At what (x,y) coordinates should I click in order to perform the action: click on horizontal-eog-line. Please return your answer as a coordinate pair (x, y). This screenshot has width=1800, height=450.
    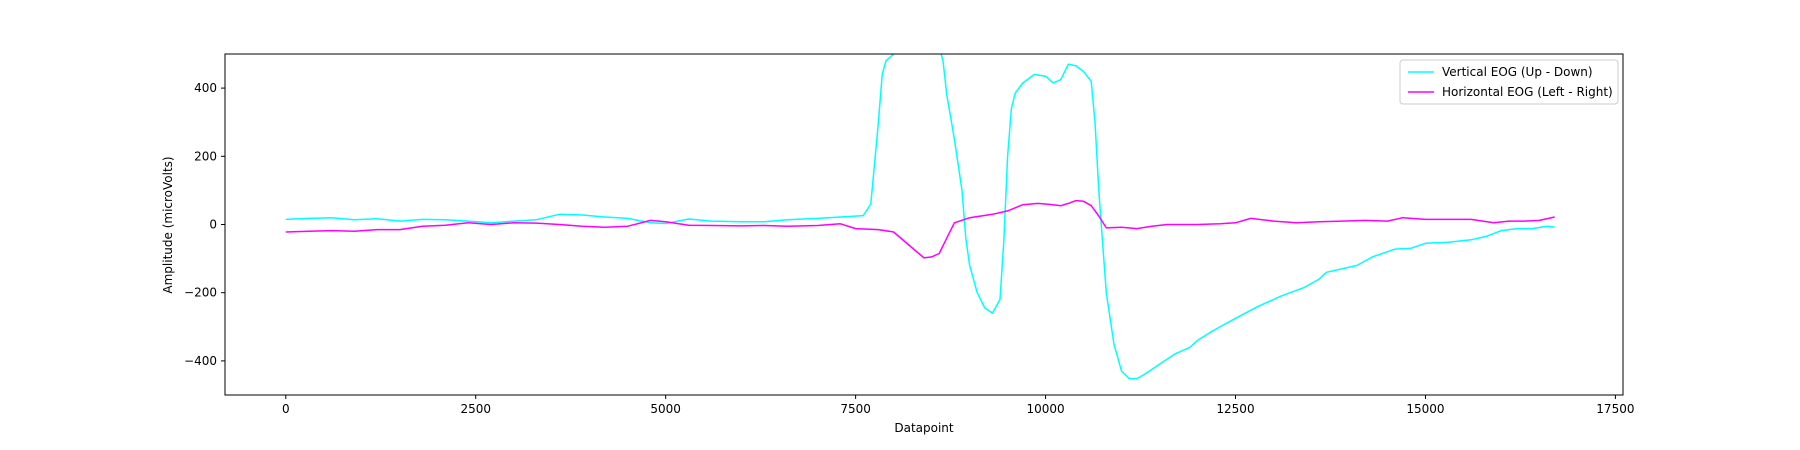
    Looking at the image, I should click on (920, 229).